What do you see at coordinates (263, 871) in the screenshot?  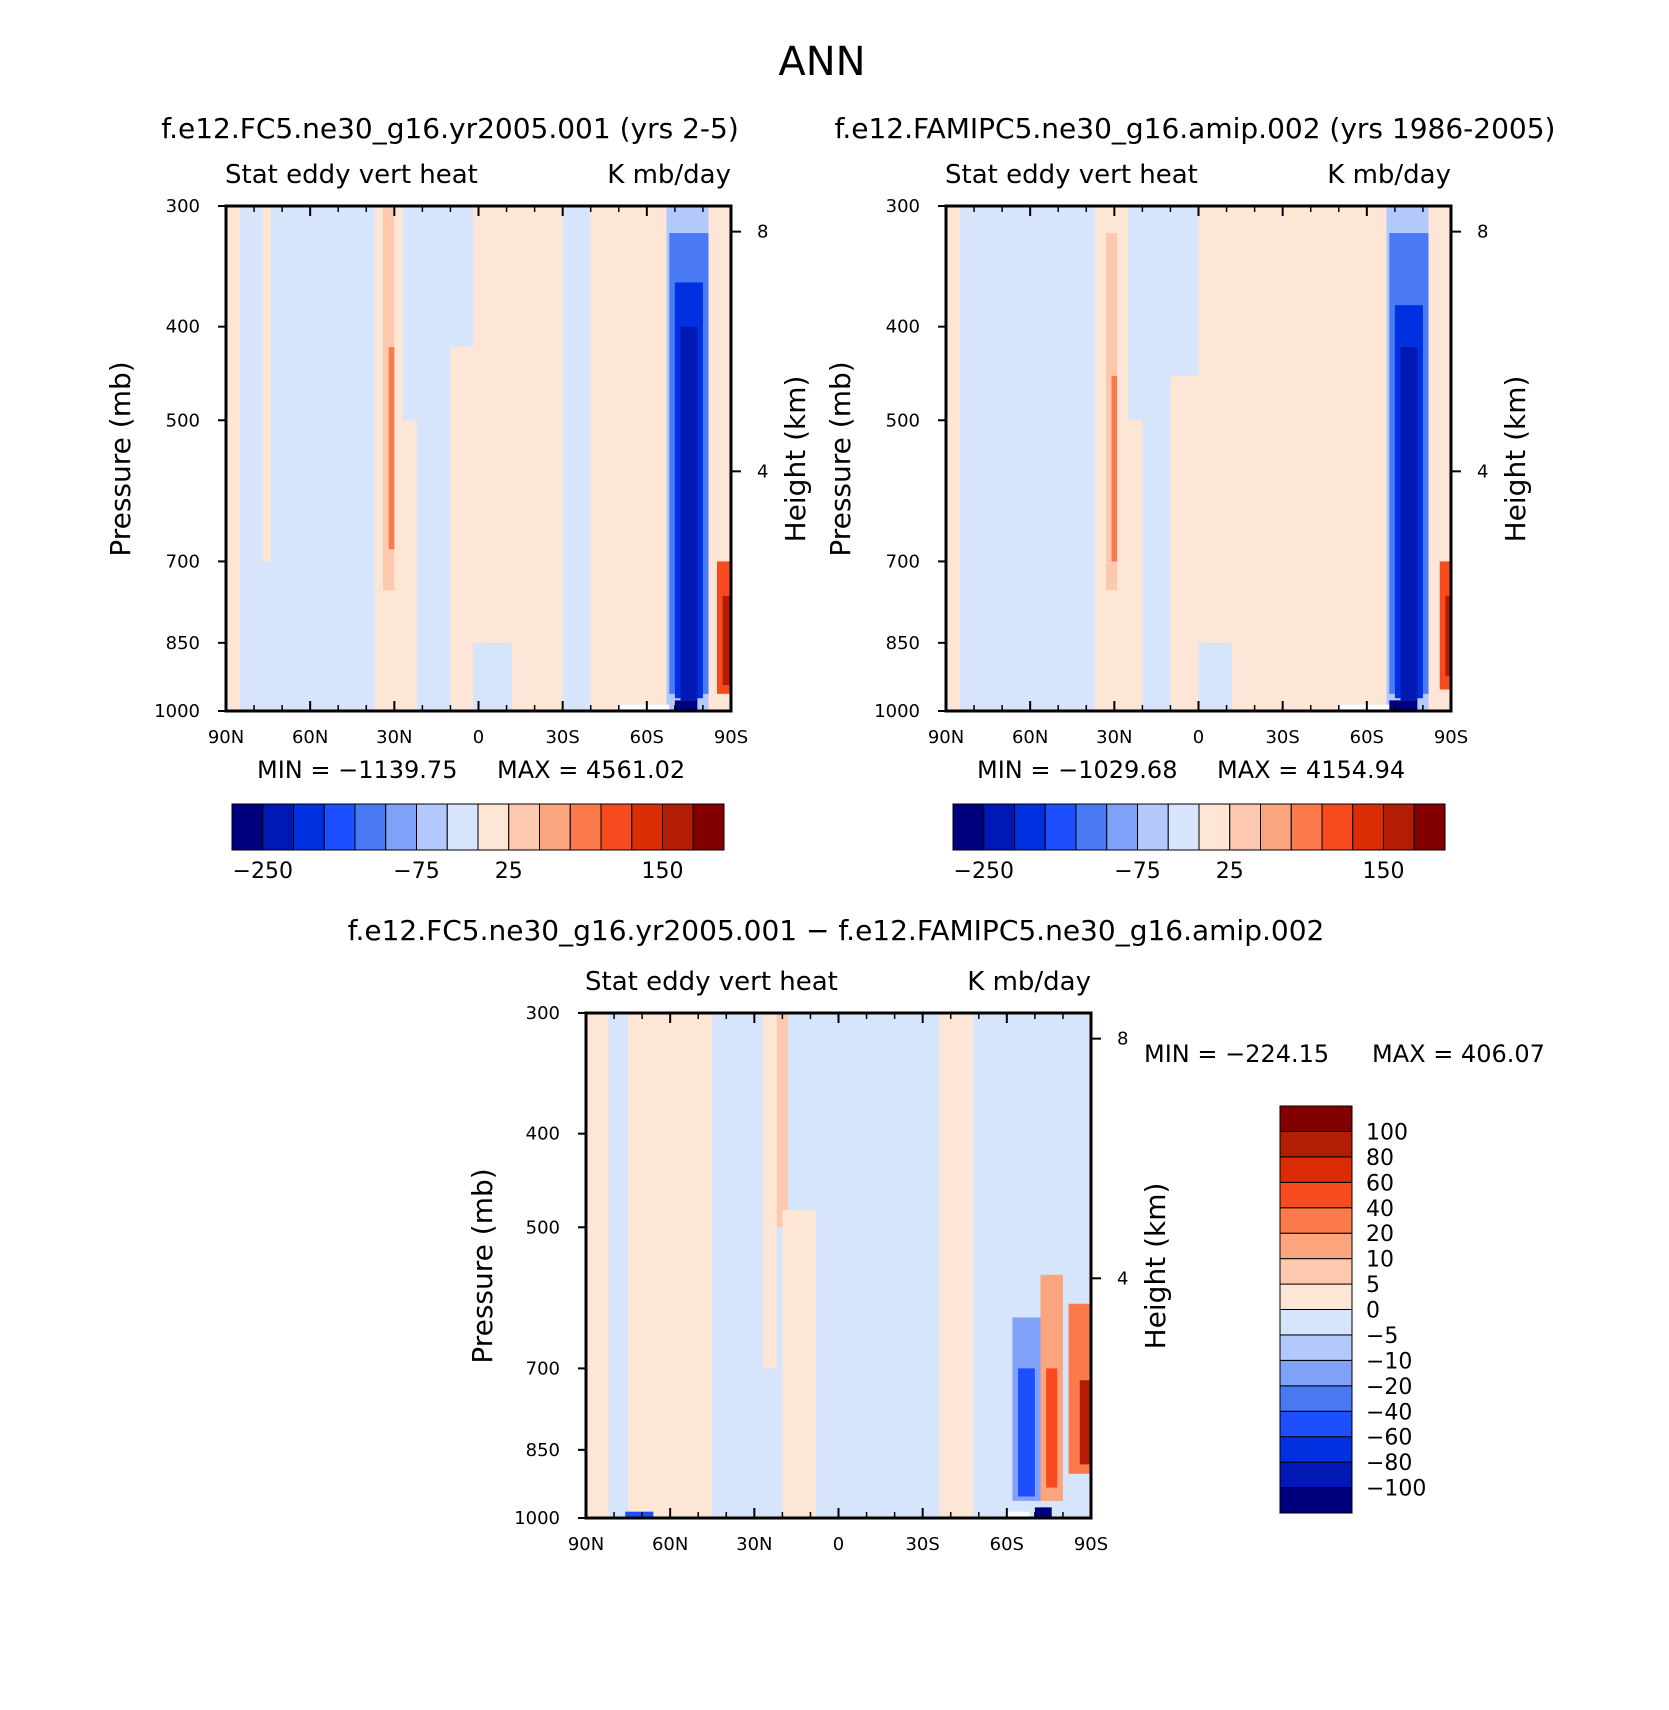 I see `colorbar-label: −250` at bounding box center [263, 871].